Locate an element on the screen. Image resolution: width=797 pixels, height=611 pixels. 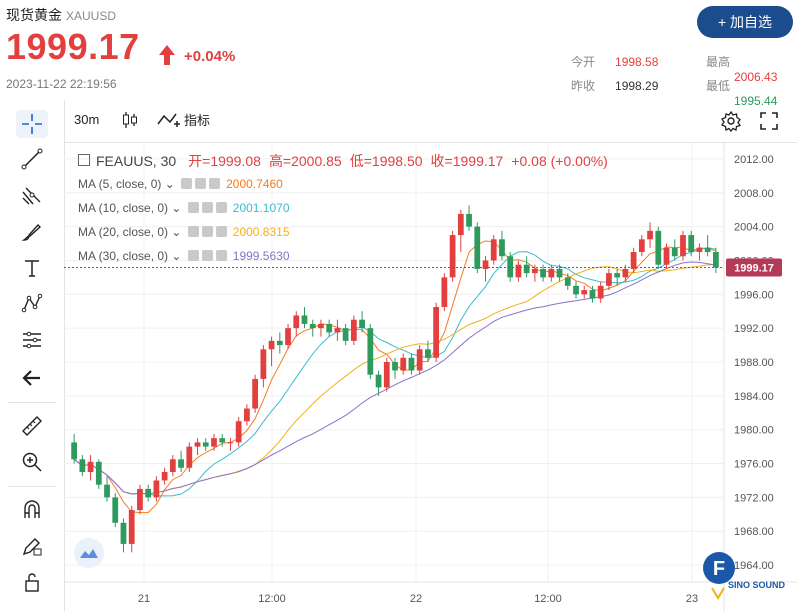
svg-text: F is located at coordinates (719, 569).